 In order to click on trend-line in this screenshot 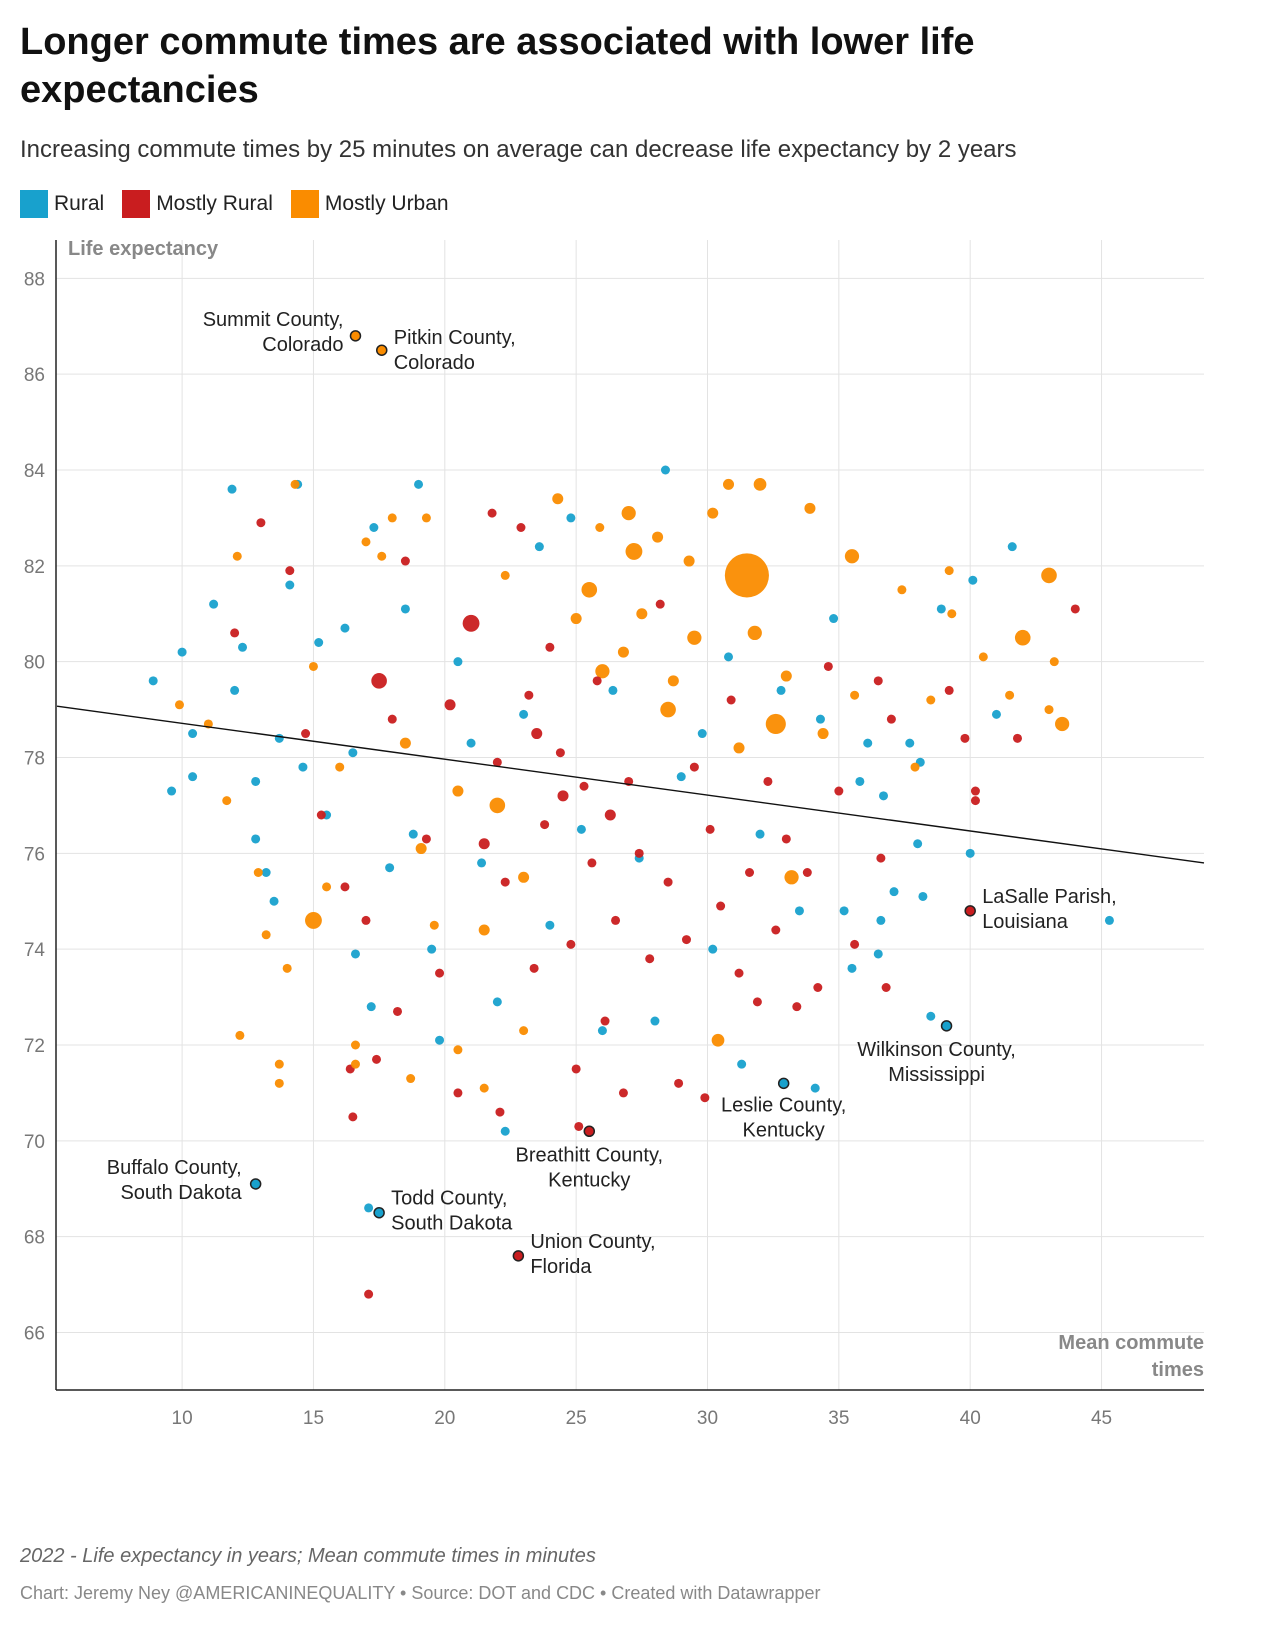, I will do `click(630, 784)`.